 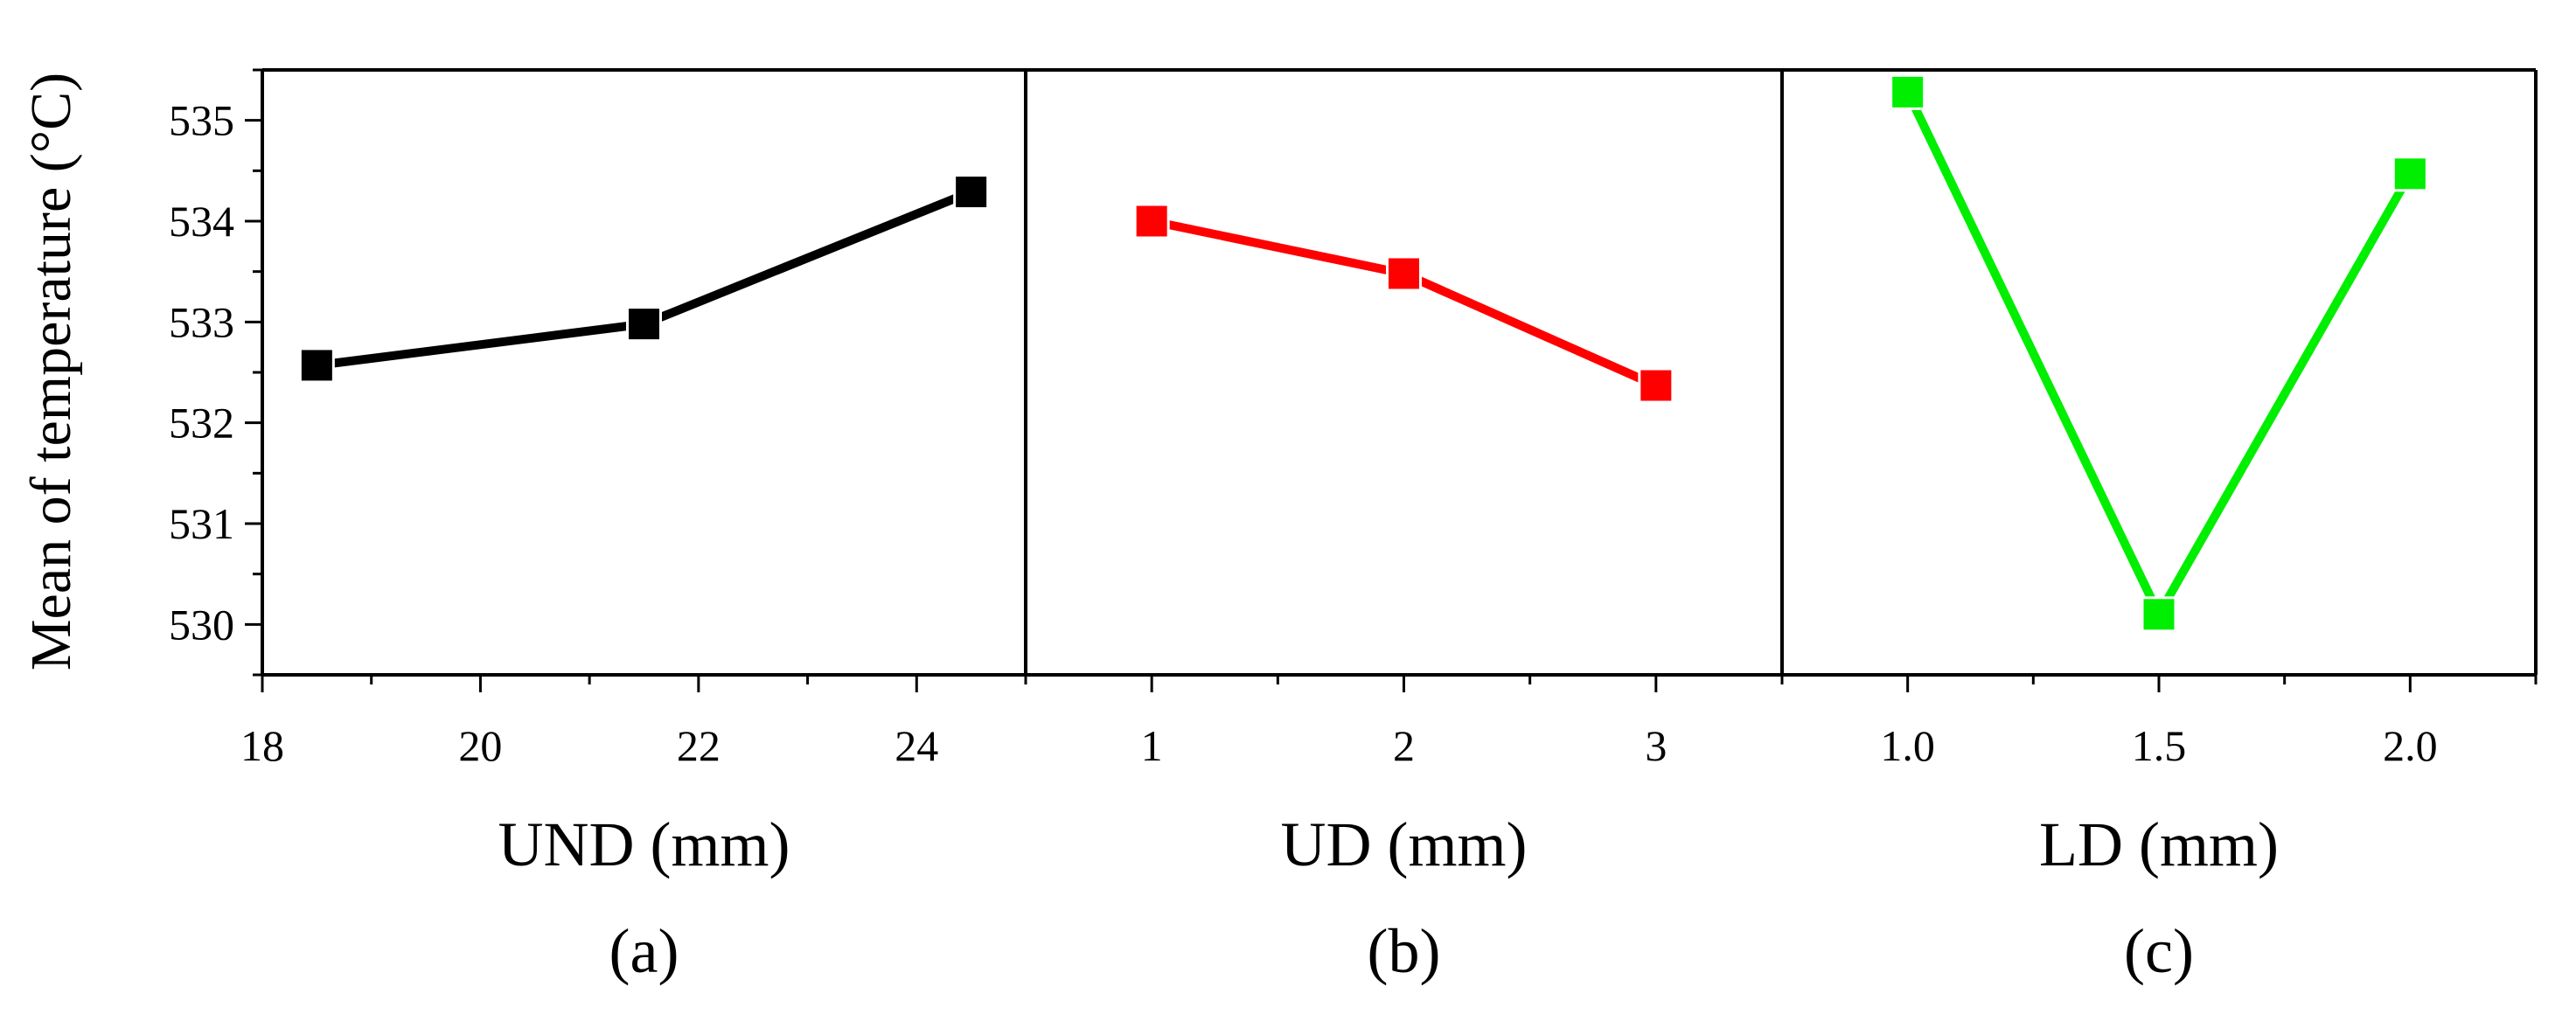 I want to click on y-tick-label: 530, so click(x=201, y=624).